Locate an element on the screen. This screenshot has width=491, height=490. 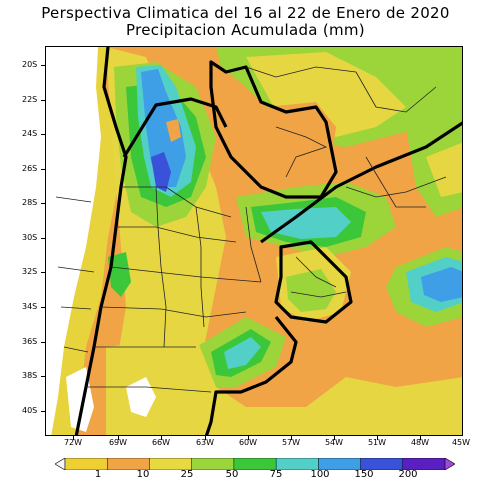
lon-label-66w: 66W is located at coordinates (161, 442).